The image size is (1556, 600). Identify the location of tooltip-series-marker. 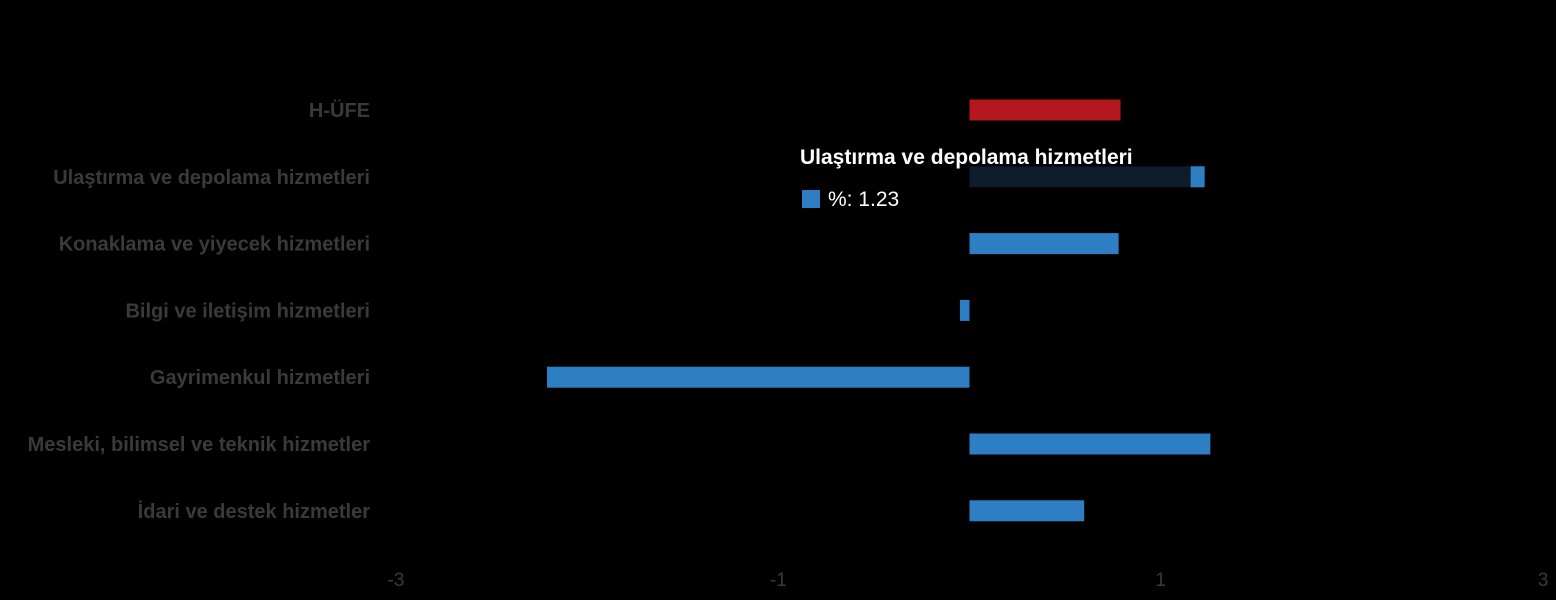
(811, 199).